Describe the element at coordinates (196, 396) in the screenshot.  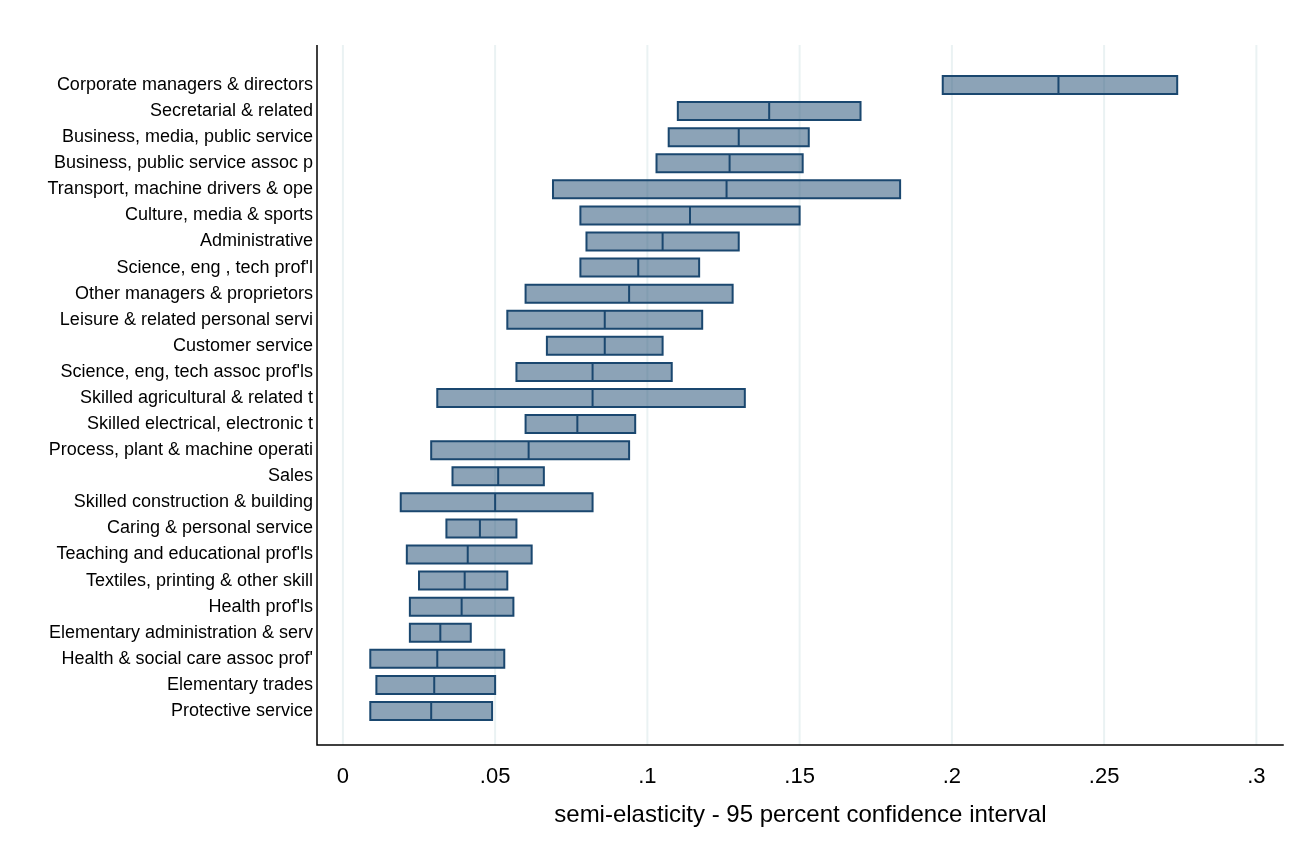
I see `y-tick-label: Skilled agricultural & related t` at that location.